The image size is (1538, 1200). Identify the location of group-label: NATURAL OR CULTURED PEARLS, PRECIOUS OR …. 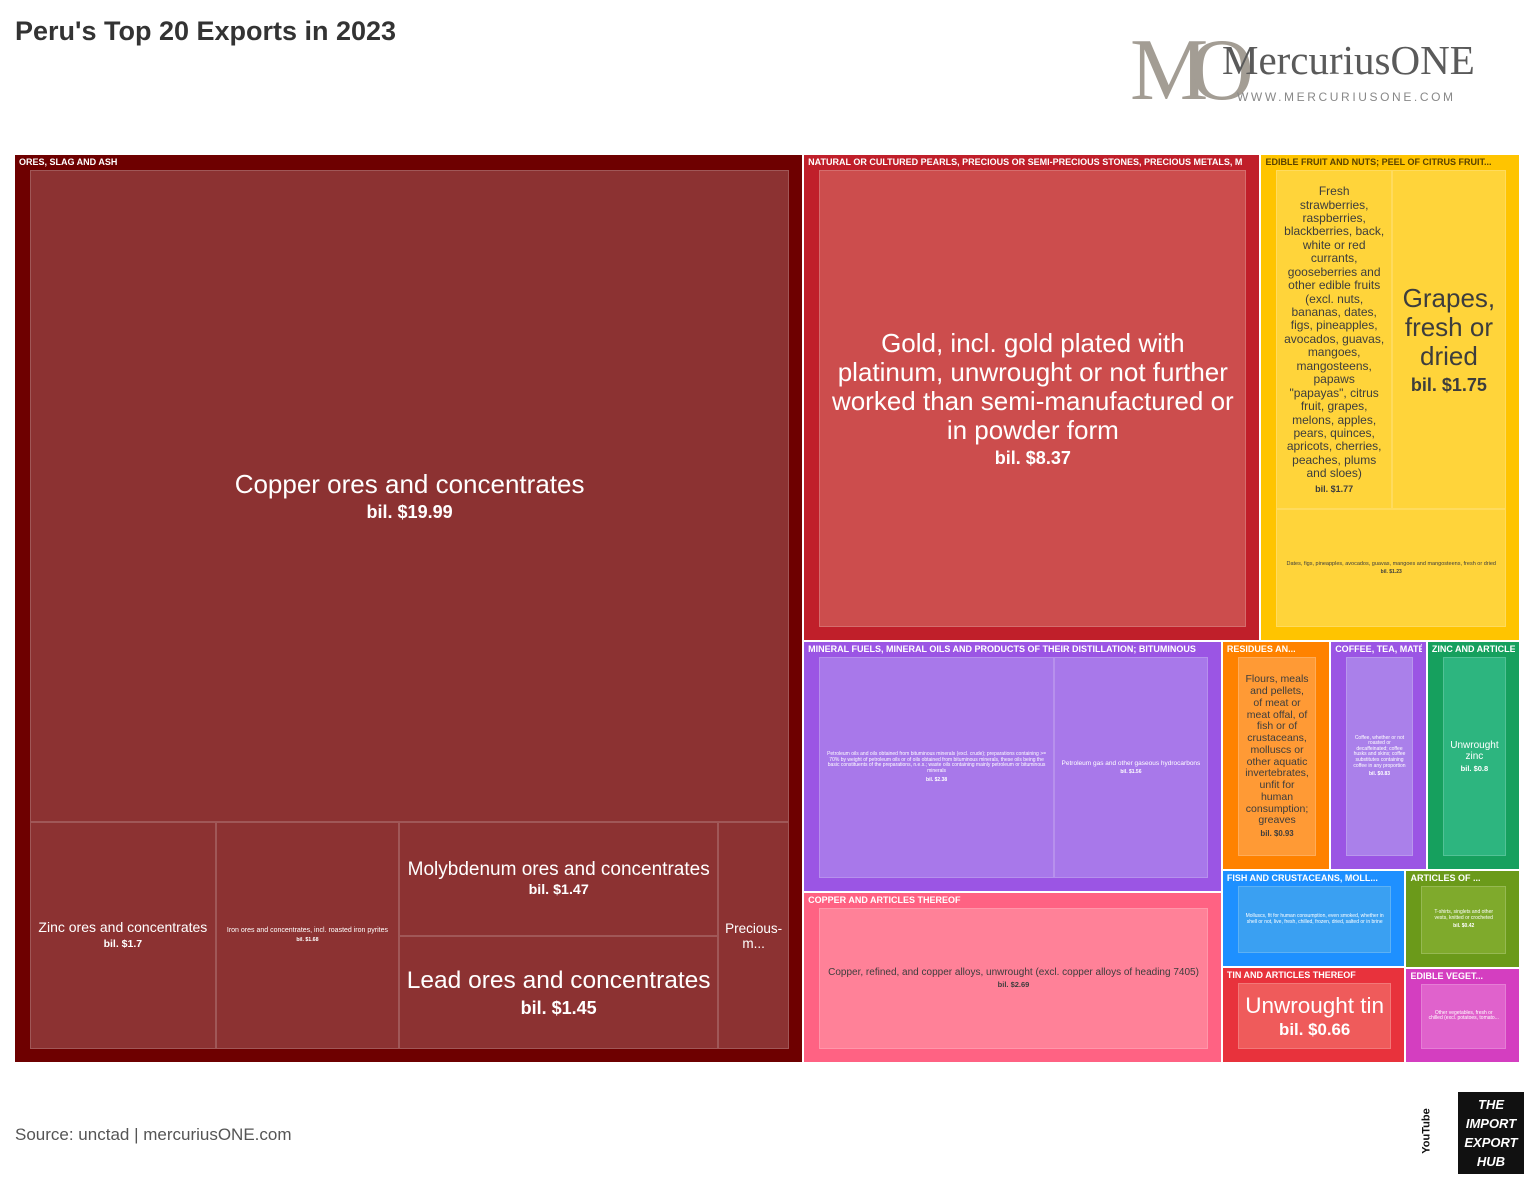
(1025, 162).